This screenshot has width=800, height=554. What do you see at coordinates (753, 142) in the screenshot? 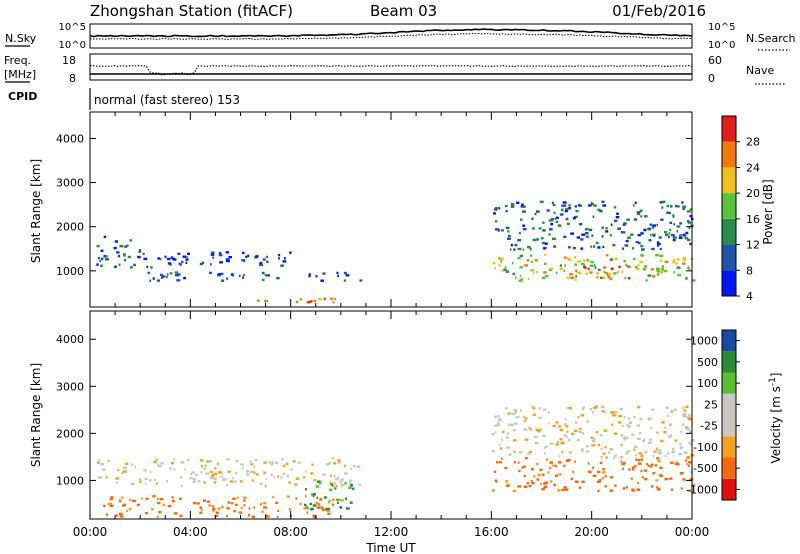
I see `colorbar-tick-label: 28` at bounding box center [753, 142].